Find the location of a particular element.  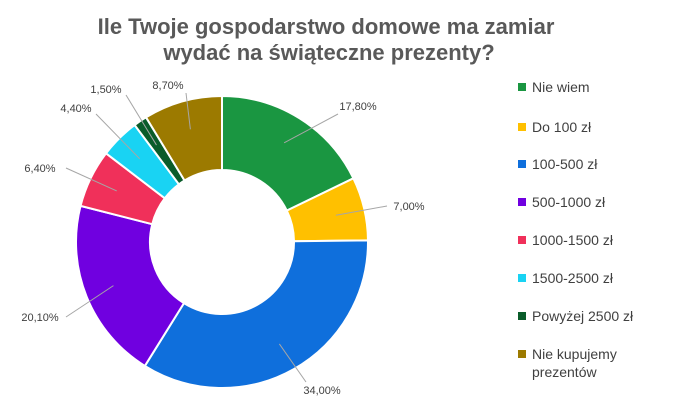

legend-label-4: 500-1000 zł is located at coordinates (569, 202).